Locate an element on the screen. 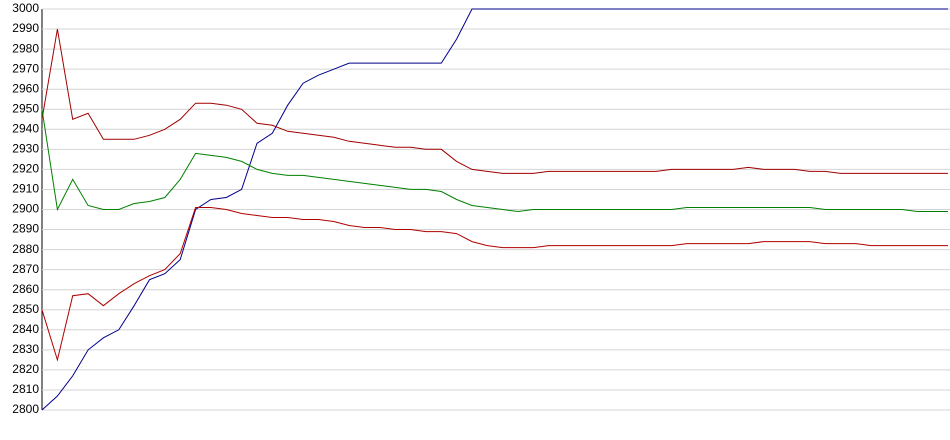 Image resolution: width=950 pixels, height=440 pixels. y-tick-label: 2800 is located at coordinates (25, 409).